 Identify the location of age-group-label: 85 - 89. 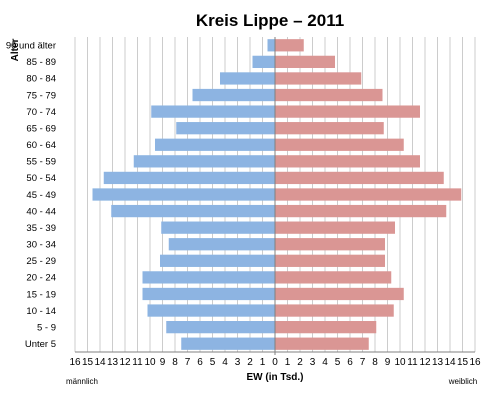
(41, 62).